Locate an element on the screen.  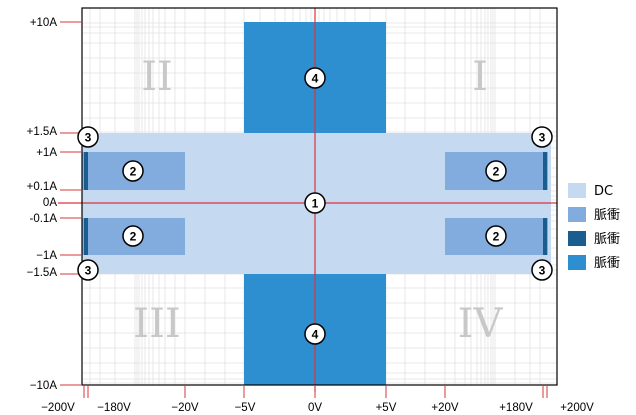
x-tick-label: −20V is located at coordinates (185, 408).